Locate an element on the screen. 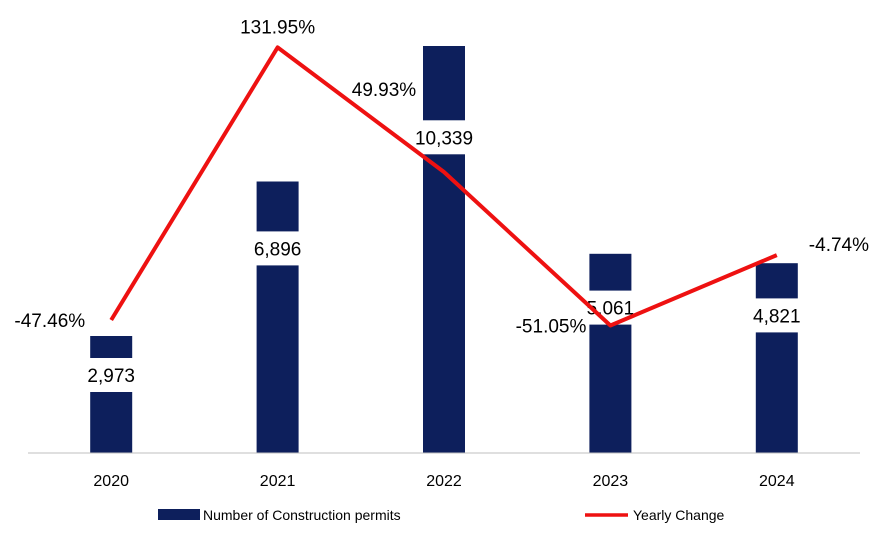 This screenshot has width=892, height=553. bar-label-bg-2021 is located at coordinates (278, 248).